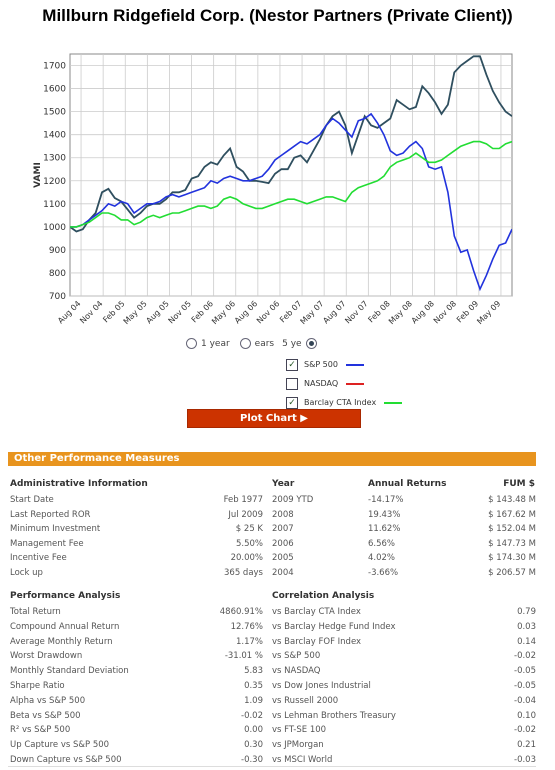  Describe the element at coordinates (334, 715) in the screenshot. I see `correlation-label: vs Lehman Brothers Treasury` at that location.